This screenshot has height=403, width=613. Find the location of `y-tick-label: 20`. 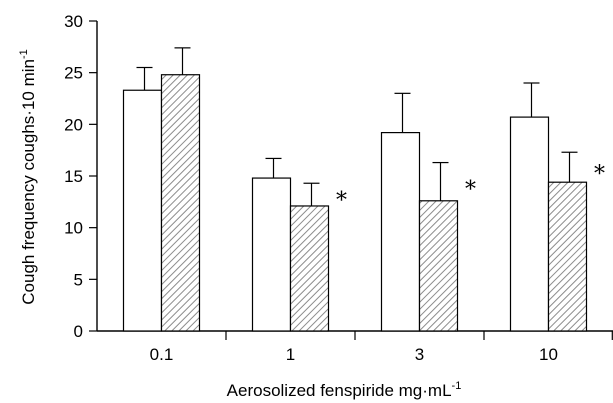

y-tick-label: 20 is located at coordinates (73, 124).